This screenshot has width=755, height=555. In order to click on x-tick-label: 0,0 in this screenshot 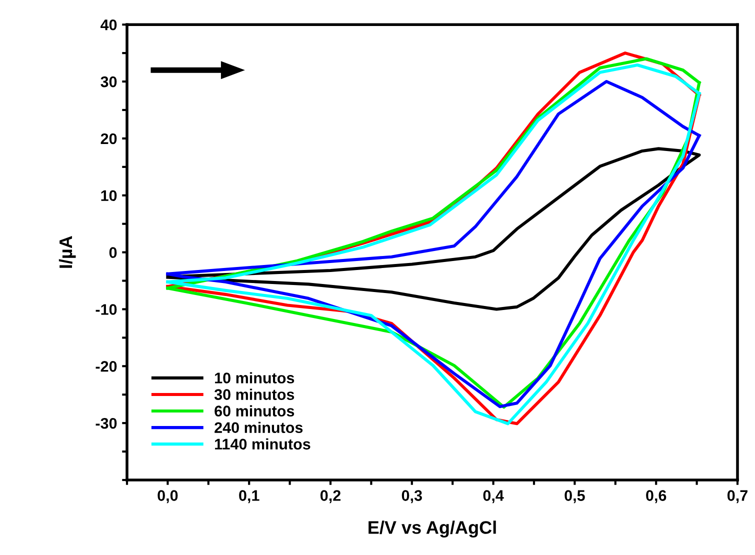, I will do `click(168, 497)`.